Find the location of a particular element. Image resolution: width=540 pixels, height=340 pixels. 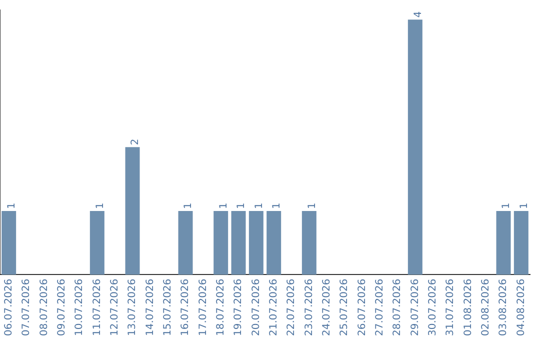

x-tick-label: 23.07.2026 is located at coordinates (309, 307).